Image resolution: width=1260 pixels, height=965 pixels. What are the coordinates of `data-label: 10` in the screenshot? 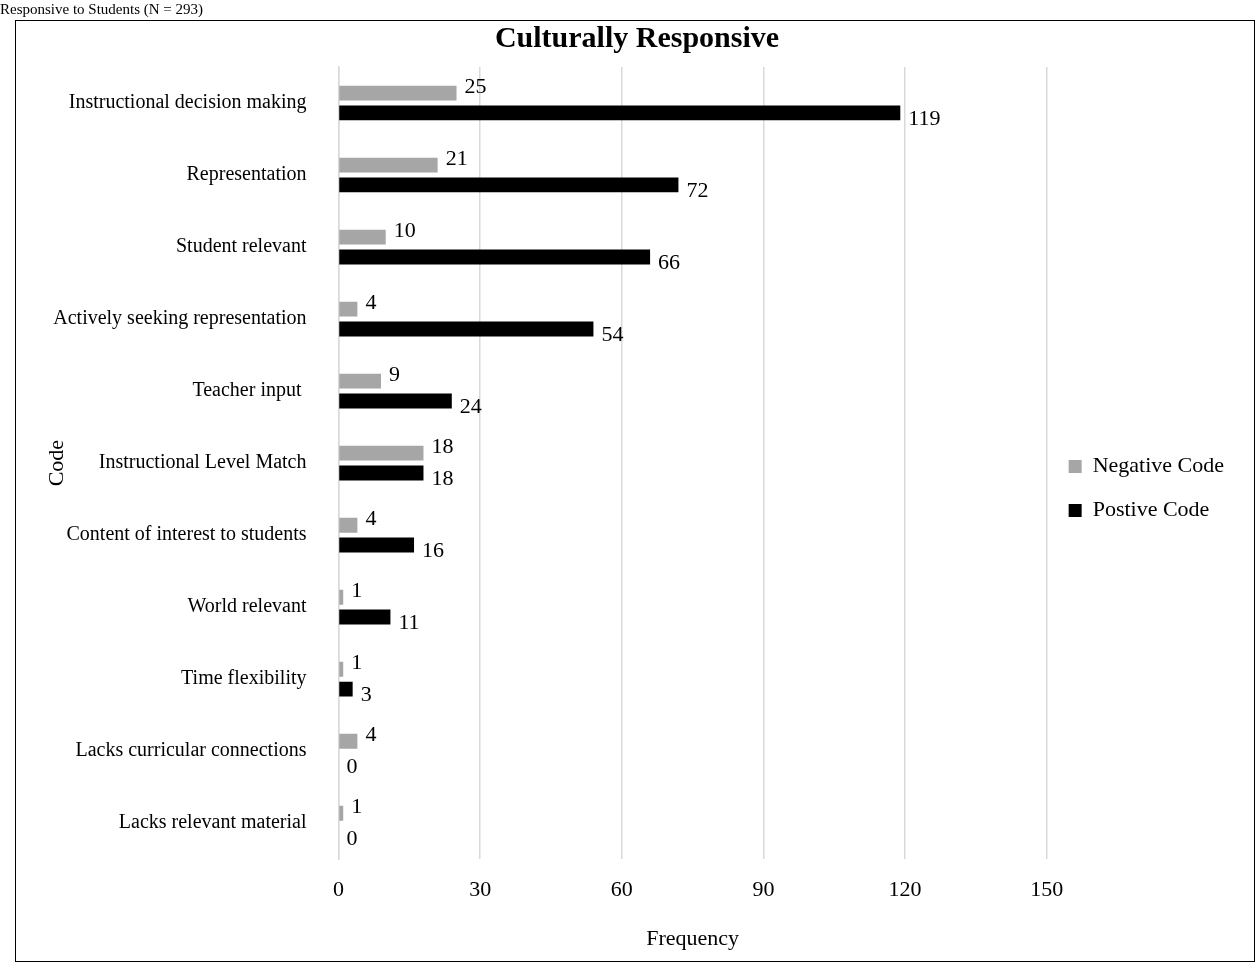 It's located at (404, 229).